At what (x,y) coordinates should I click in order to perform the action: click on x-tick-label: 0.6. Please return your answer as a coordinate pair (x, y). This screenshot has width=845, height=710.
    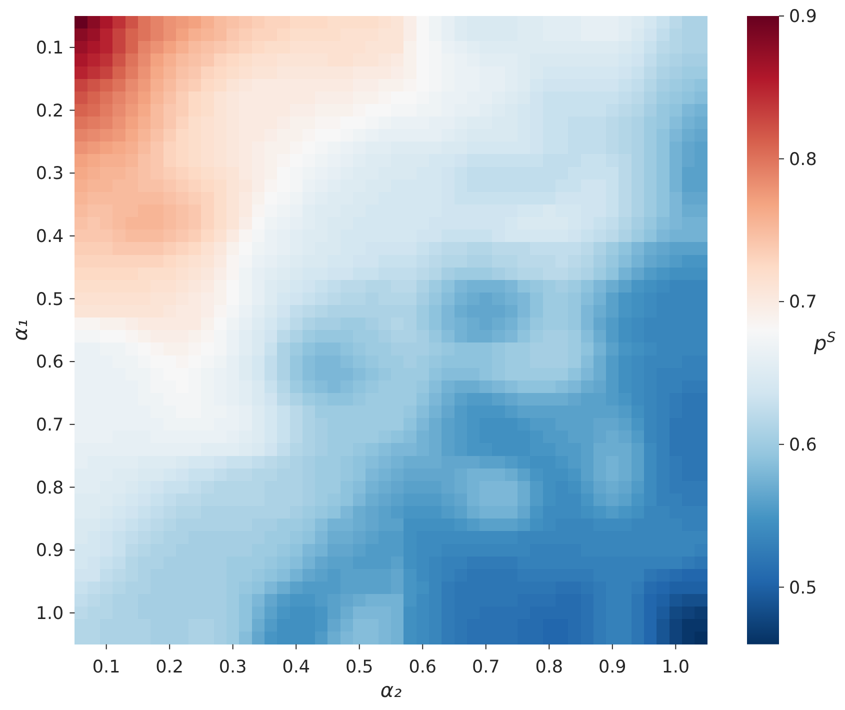
    Looking at the image, I should click on (422, 667).